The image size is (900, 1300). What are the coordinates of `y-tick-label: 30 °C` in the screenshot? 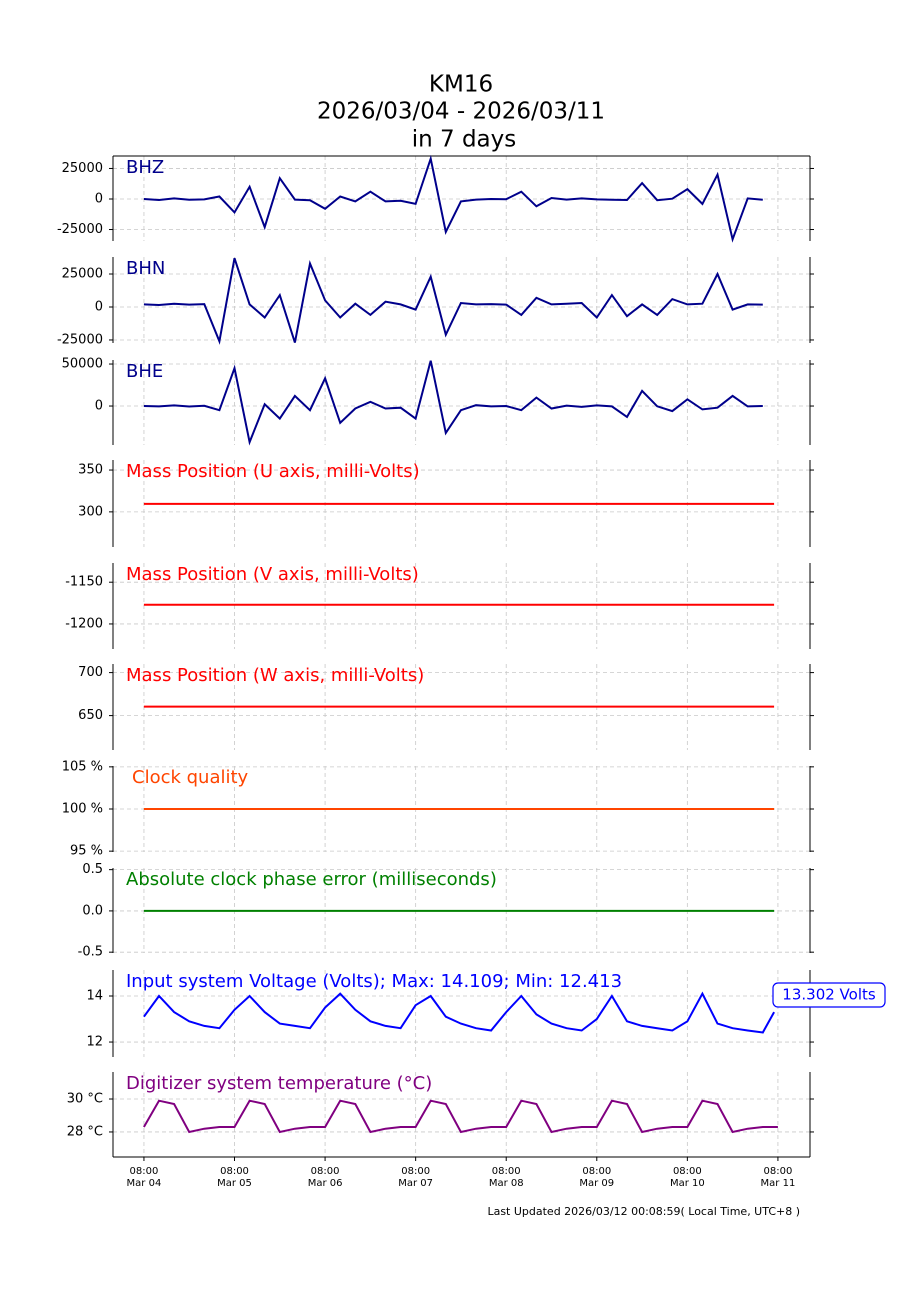 It's located at (85, 1099).